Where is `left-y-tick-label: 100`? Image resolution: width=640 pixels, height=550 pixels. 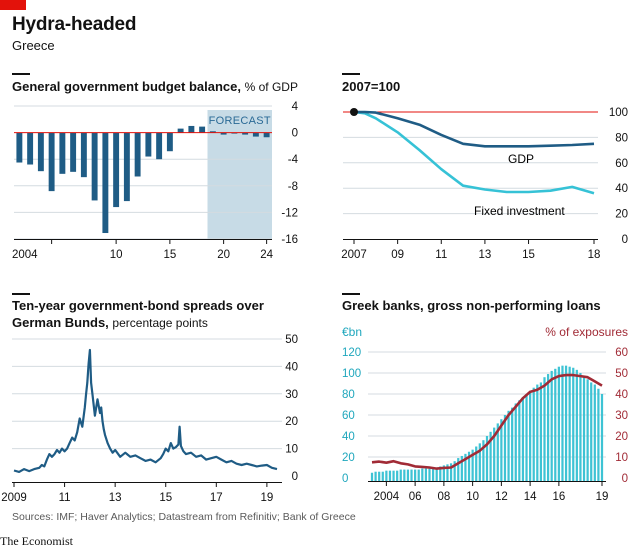 left-y-tick-label: 100 is located at coordinates (351, 374).